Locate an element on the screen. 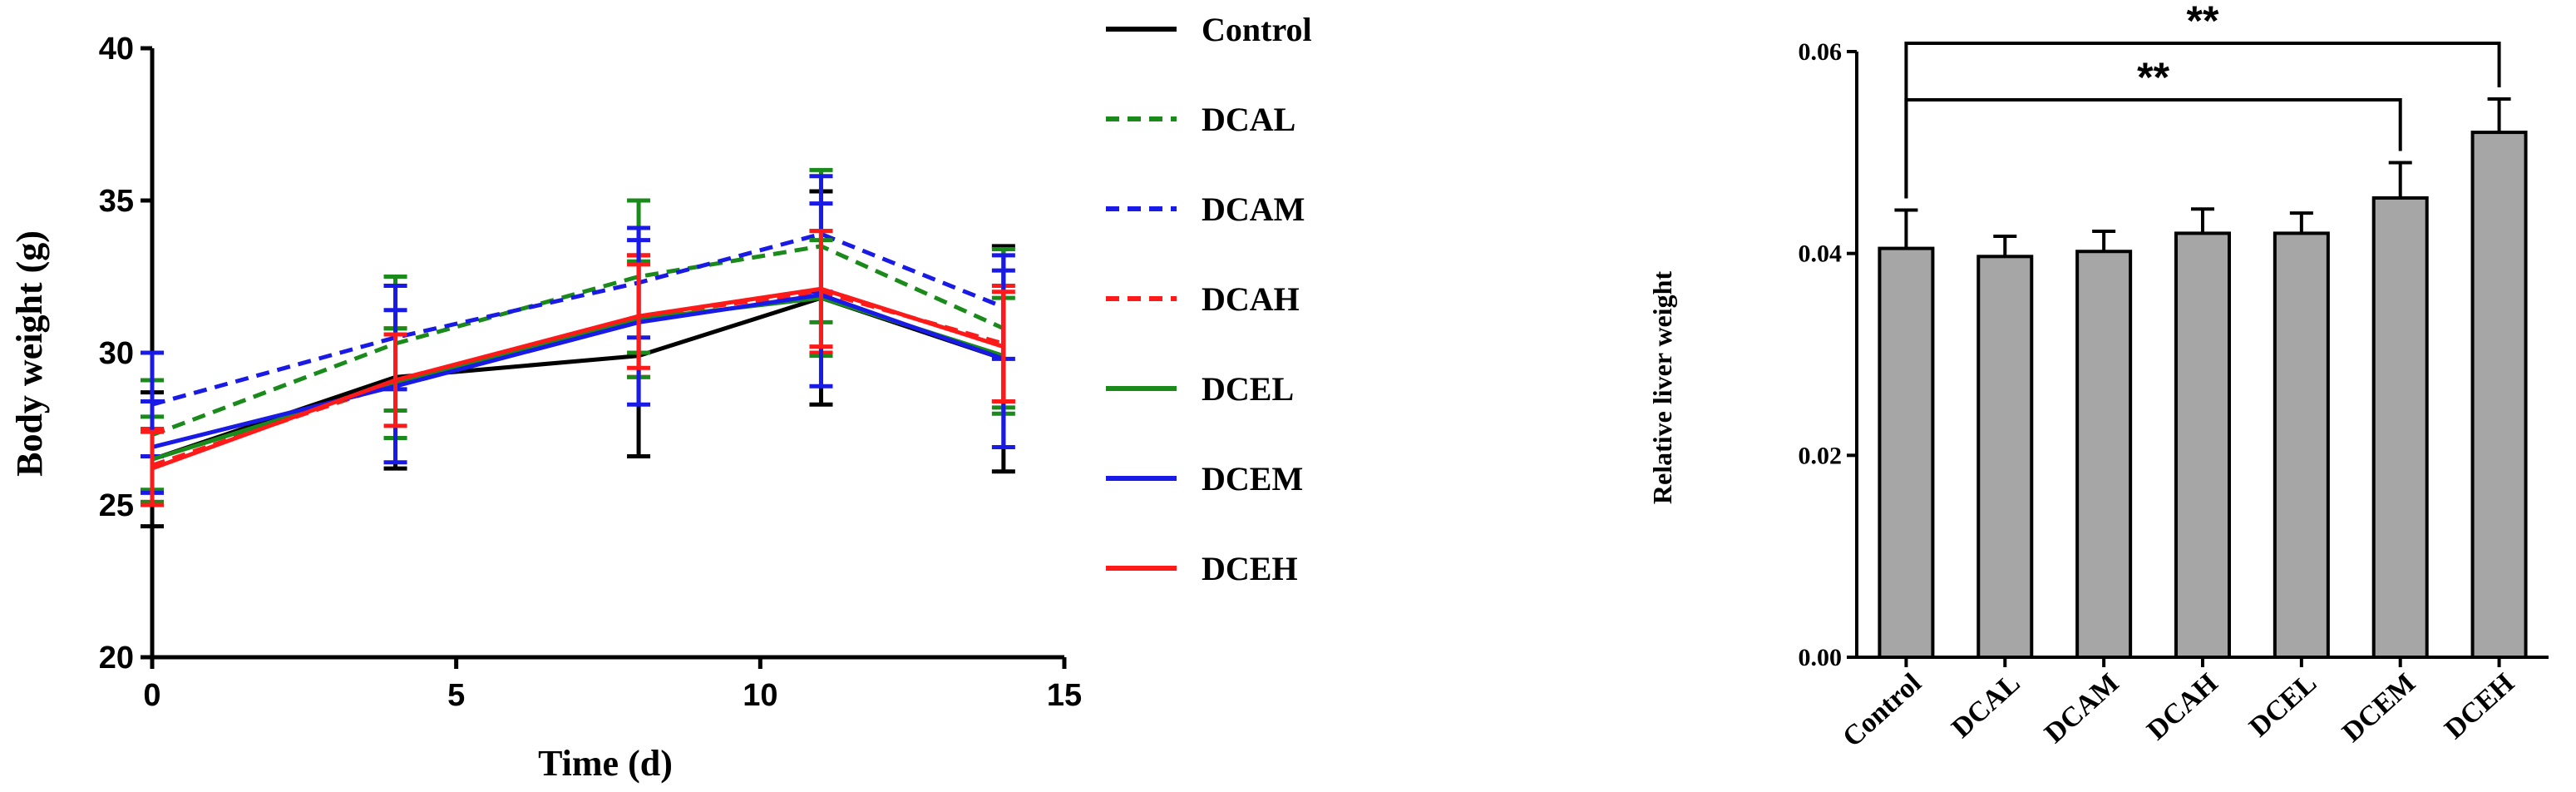 The width and height of the screenshot is (2576, 792). bar-dcah is located at coordinates (2202, 445).